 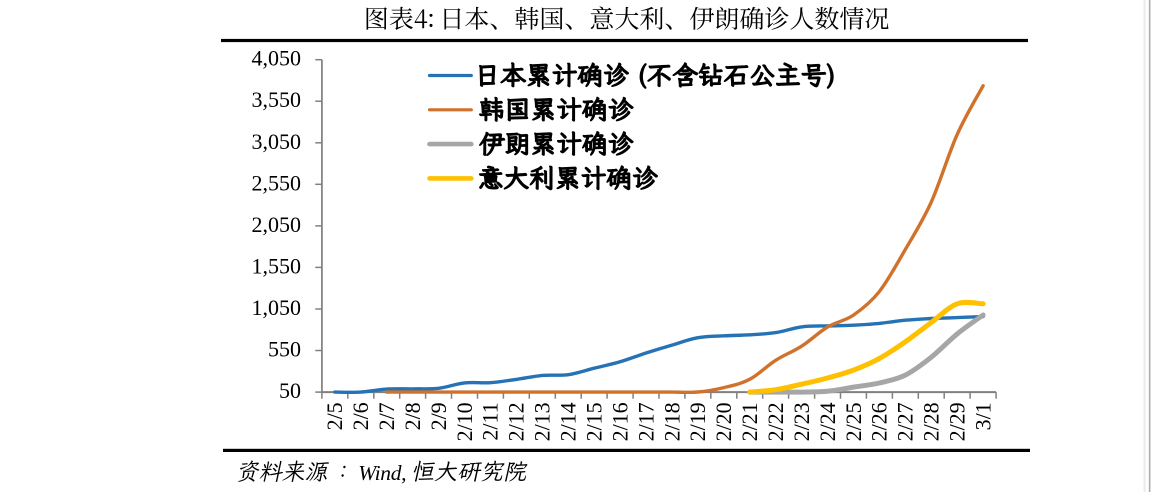 What do you see at coordinates (671, 421) in the screenshot?
I see `svg-text: 2/18` at bounding box center [671, 421].